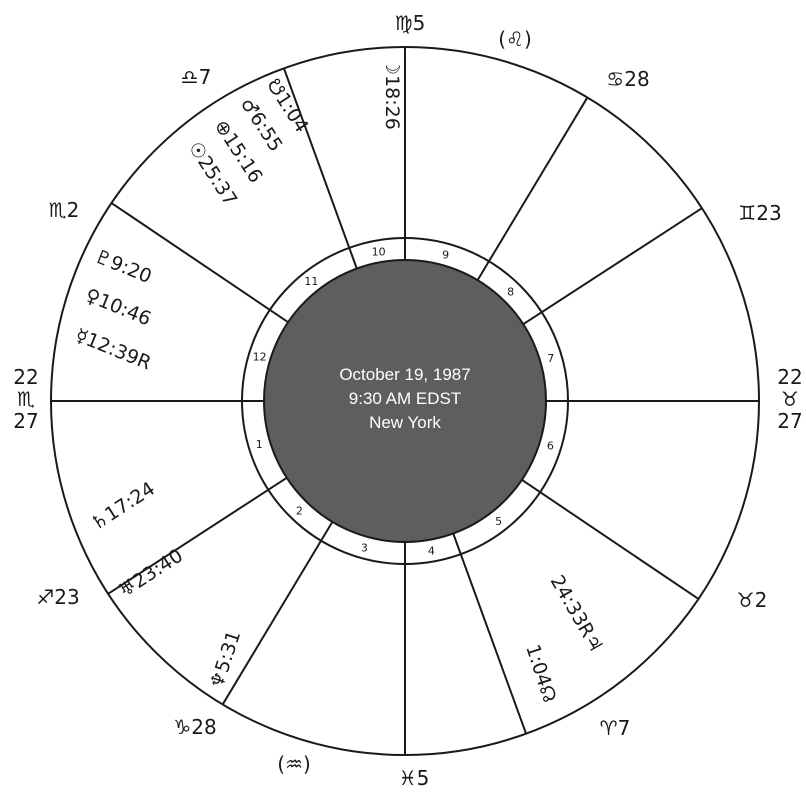  I want to click on planet-mercury: ☿12:39R, so click(113, 349).